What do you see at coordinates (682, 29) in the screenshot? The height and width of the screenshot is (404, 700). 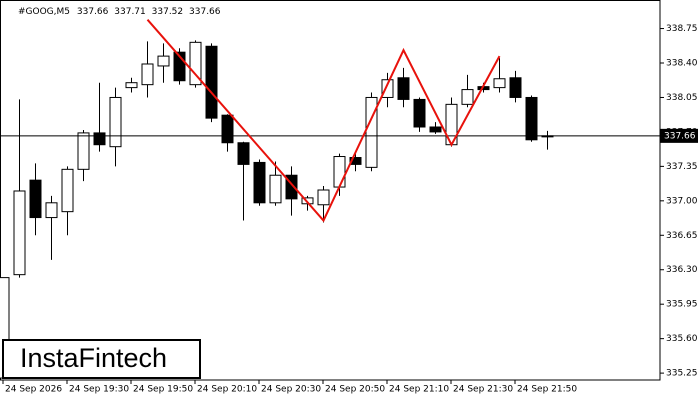 I see `y-tick-label: 338.75` at bounding box center [682, 29].